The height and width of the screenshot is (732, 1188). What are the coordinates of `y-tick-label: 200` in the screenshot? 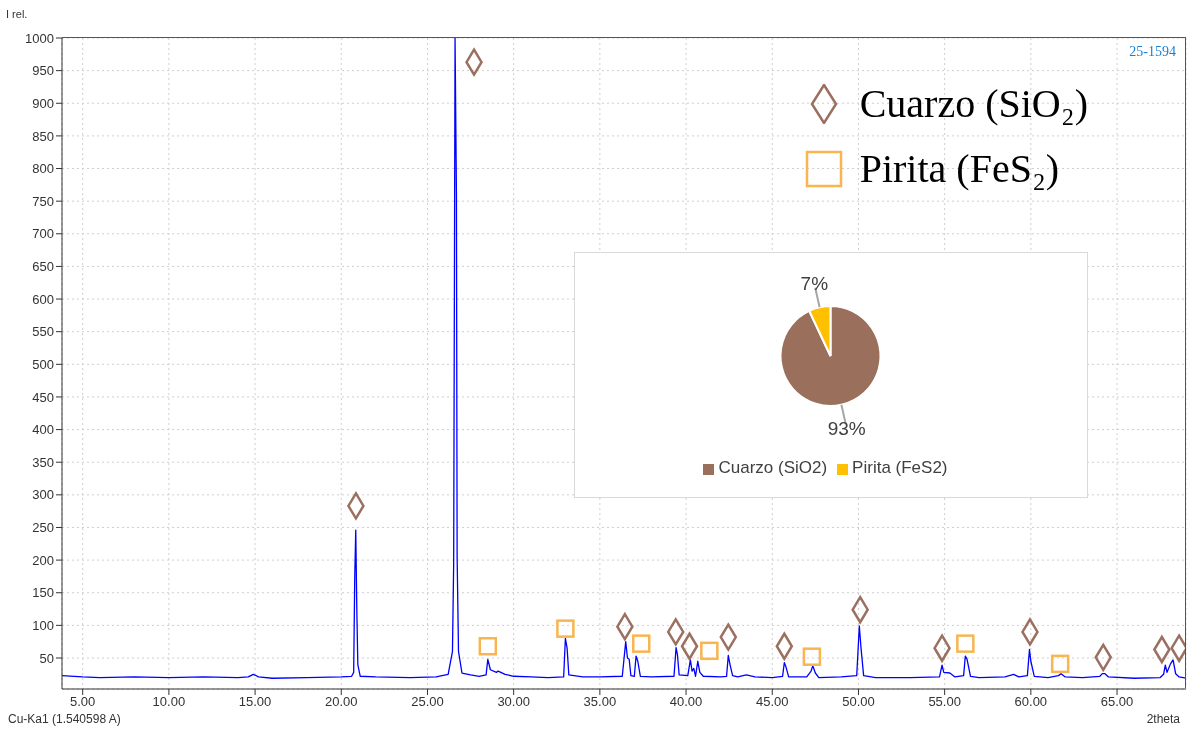 It's located at (43, 560).